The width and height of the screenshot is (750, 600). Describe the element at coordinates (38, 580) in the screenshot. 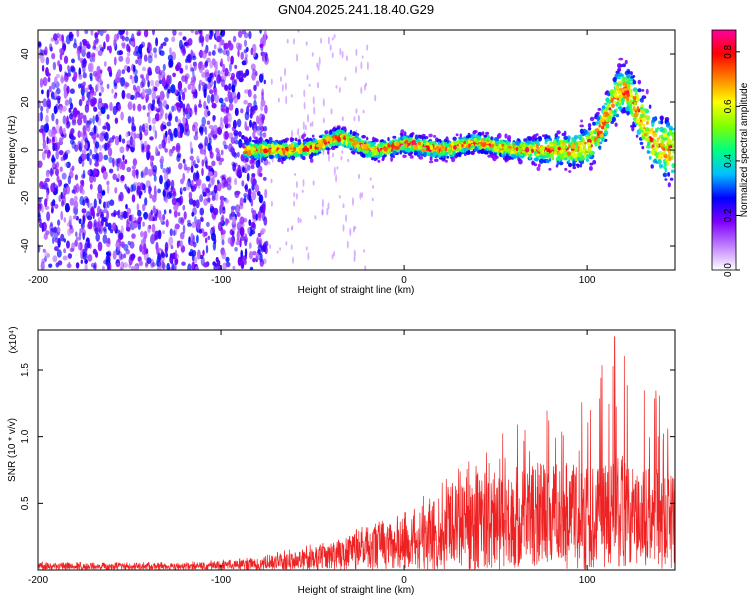

I see `snr-x-tick-label: -200` at that location.